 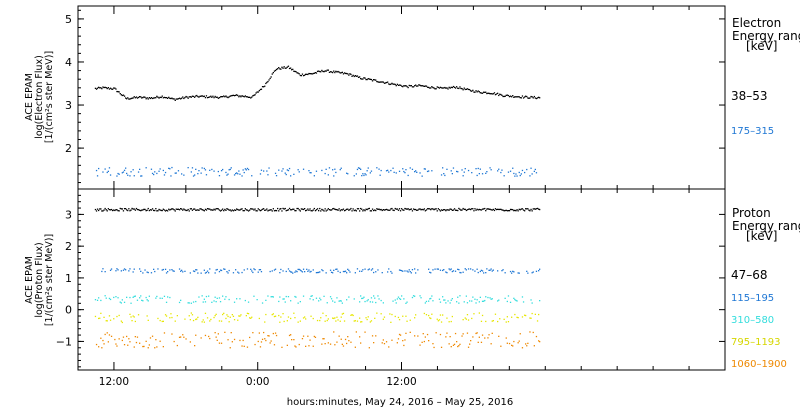 What do you see at coordinates (766, 36) in the screenshot?
I see `electron-legend-subtitle: Energy ranges` at bounding box center [766, 36].